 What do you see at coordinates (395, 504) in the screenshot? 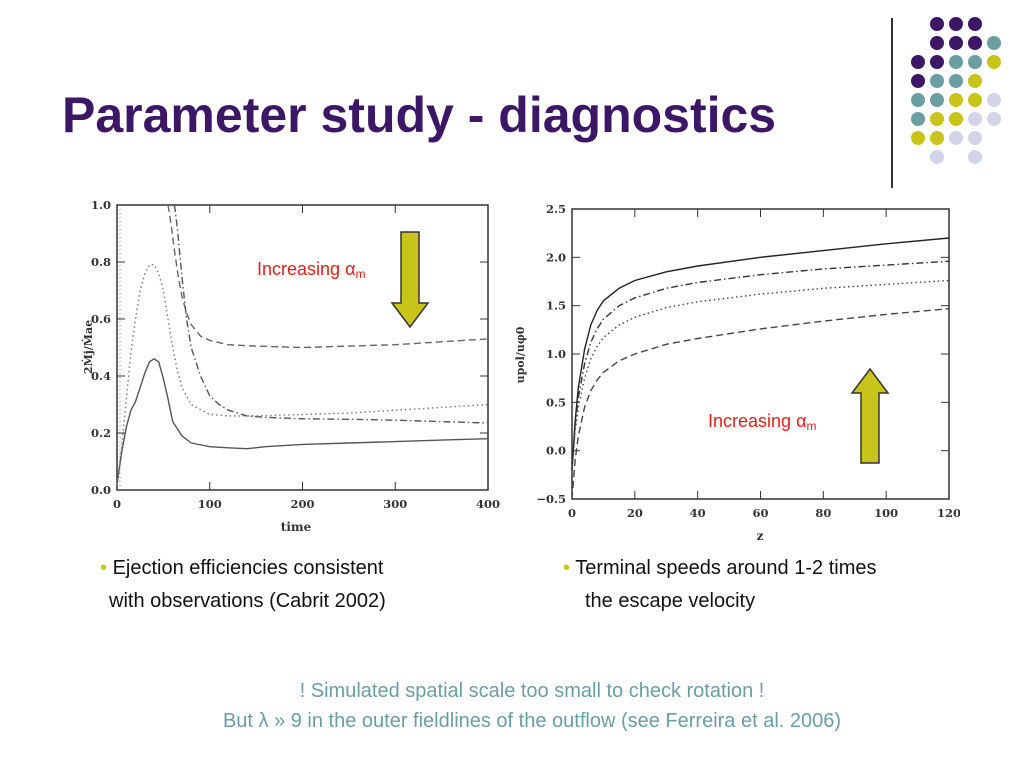
I see `x-tick-label: 300` at bounding box center [395, 504].